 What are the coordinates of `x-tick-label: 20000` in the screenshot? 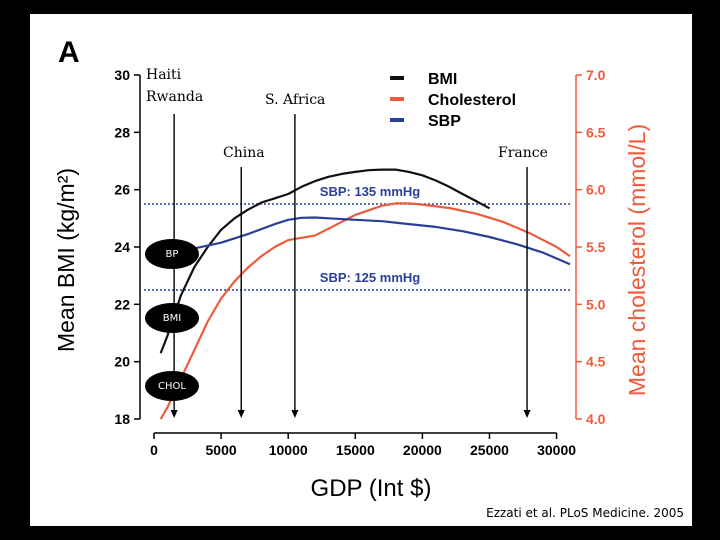 It's located at (422, 450).